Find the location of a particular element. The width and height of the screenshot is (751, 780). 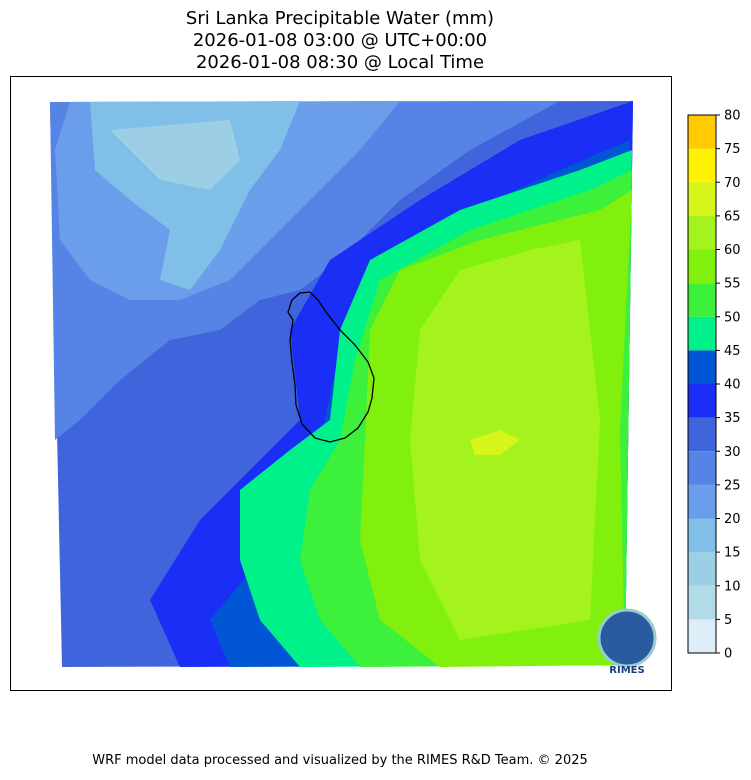

logo: RIMES is located at coordinates (627, 642).